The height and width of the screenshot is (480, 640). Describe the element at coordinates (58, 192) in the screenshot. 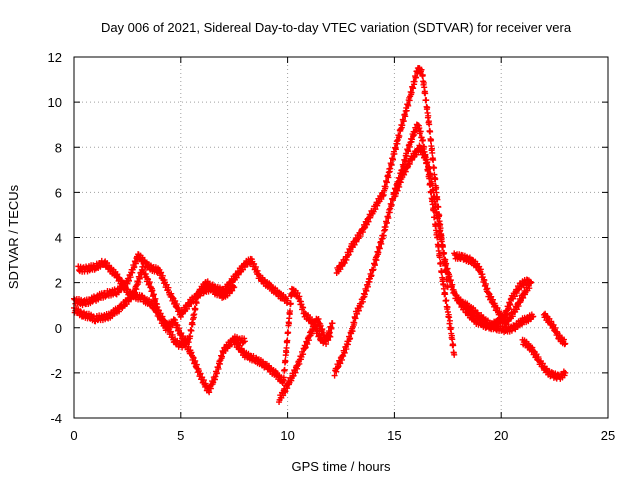

I see `y-tick-label: 6` at that location.